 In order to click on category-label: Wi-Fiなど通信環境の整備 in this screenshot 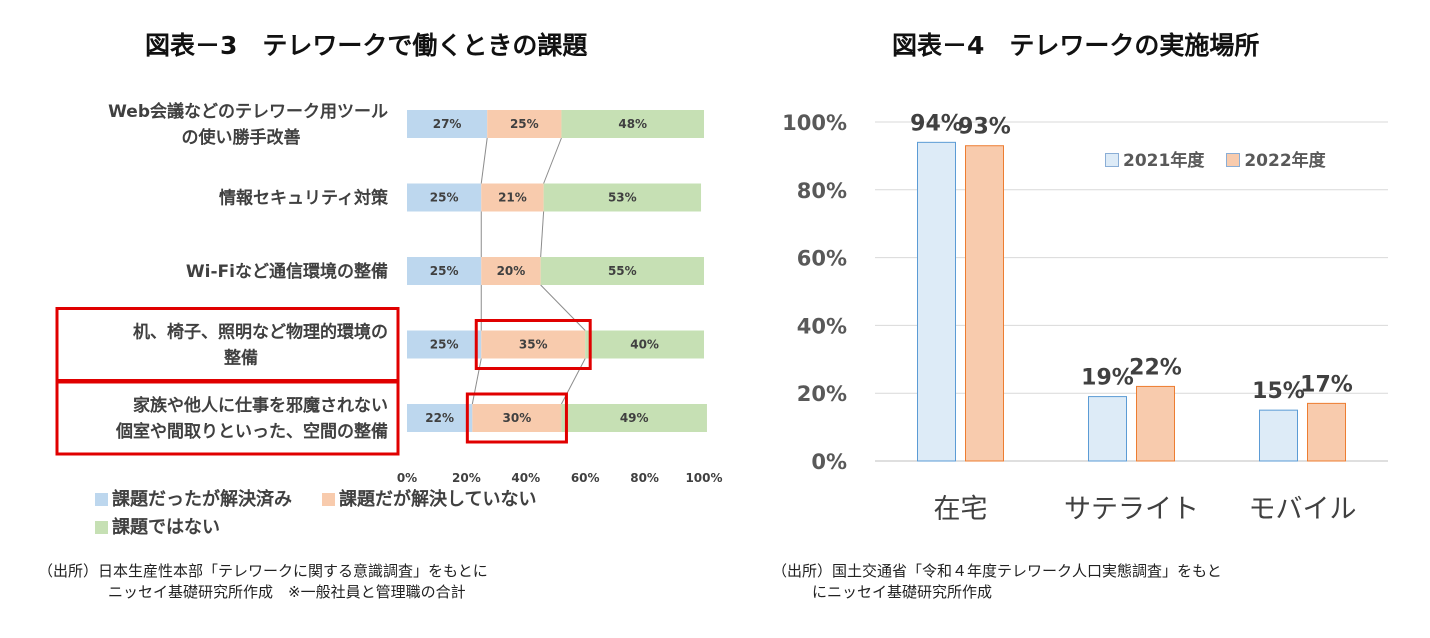, I will do `click(287, 271)`.